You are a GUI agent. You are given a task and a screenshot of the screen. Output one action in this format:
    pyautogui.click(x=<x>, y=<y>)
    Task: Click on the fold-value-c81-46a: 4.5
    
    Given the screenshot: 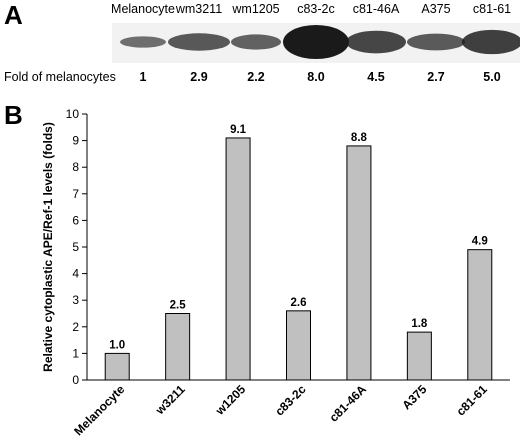 What is the action you would take?
    pyautogui.click(x=375, y=77)
    